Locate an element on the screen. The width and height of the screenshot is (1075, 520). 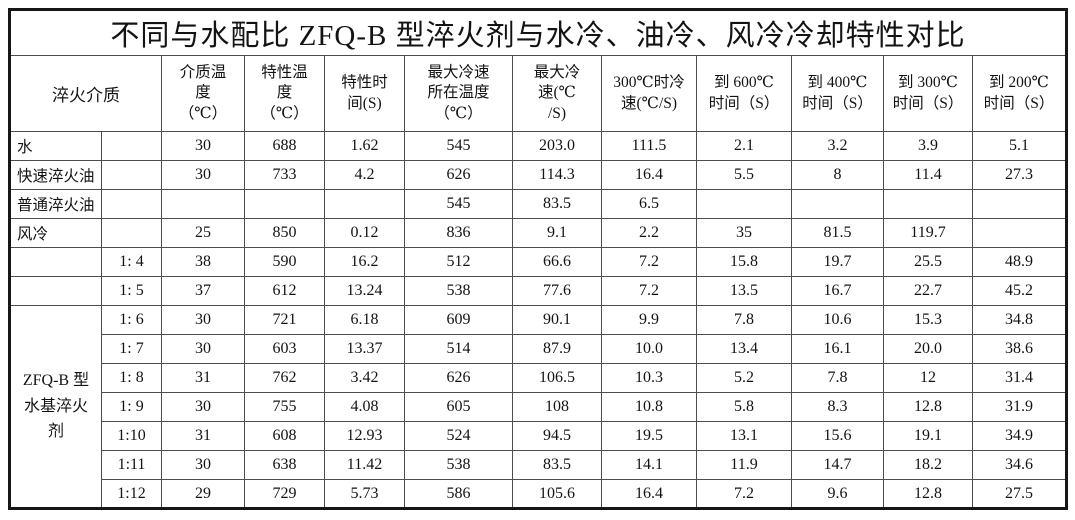
value-cell: 586 is located at coordinates (458, 494).